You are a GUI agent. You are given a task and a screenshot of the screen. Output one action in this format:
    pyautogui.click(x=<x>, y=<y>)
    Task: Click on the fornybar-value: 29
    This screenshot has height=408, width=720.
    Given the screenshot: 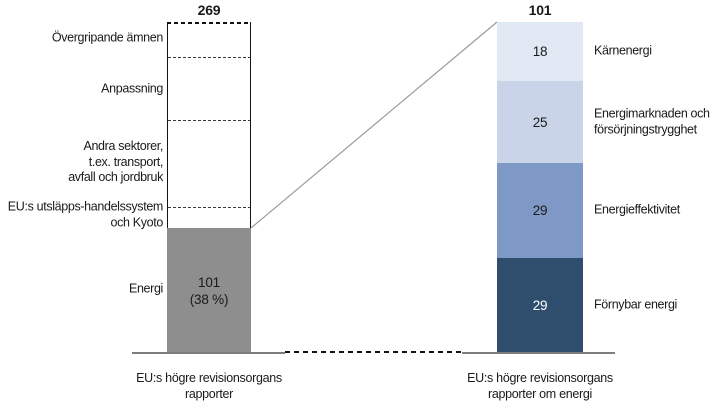 What is the action you would take?
    pyautogui.click(x=540, y=305)
    